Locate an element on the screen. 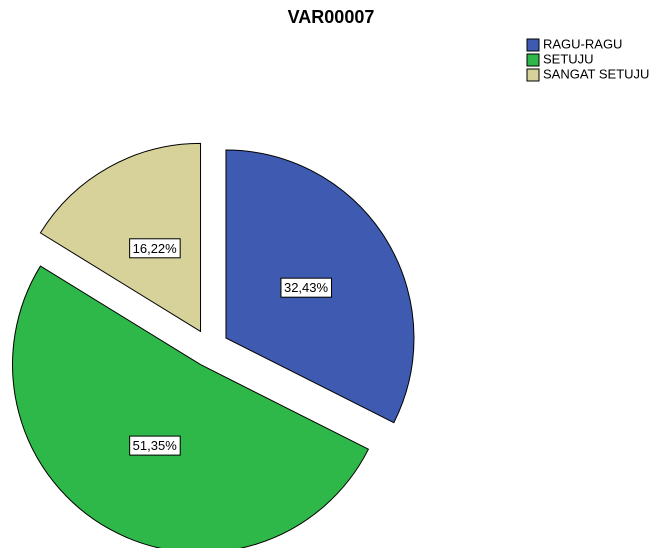  value-label: 51,35% is located at coordinates (155, 445).